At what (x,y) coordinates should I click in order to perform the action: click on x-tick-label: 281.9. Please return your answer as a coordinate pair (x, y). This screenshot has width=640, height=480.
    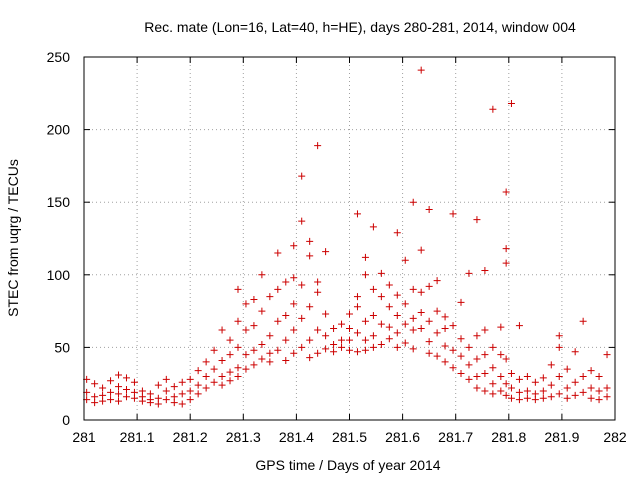
    Looking at the image, I should click on (561, 437).